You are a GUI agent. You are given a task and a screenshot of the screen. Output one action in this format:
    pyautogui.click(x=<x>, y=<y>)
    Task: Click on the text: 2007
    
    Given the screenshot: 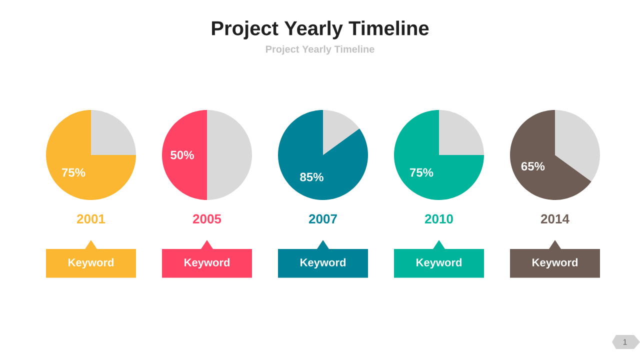 What is the action you would take?
    pyautogui.click(x=323, y=219)
    